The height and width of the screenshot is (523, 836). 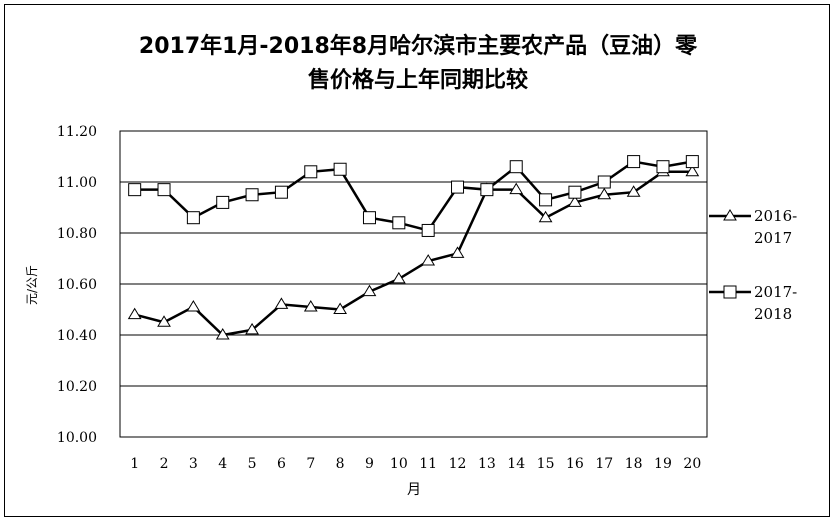 What do you see at coordinates (310, 464) in the screenshot?
I see `x-tick-label: 7` at bounding box center [310, 464].